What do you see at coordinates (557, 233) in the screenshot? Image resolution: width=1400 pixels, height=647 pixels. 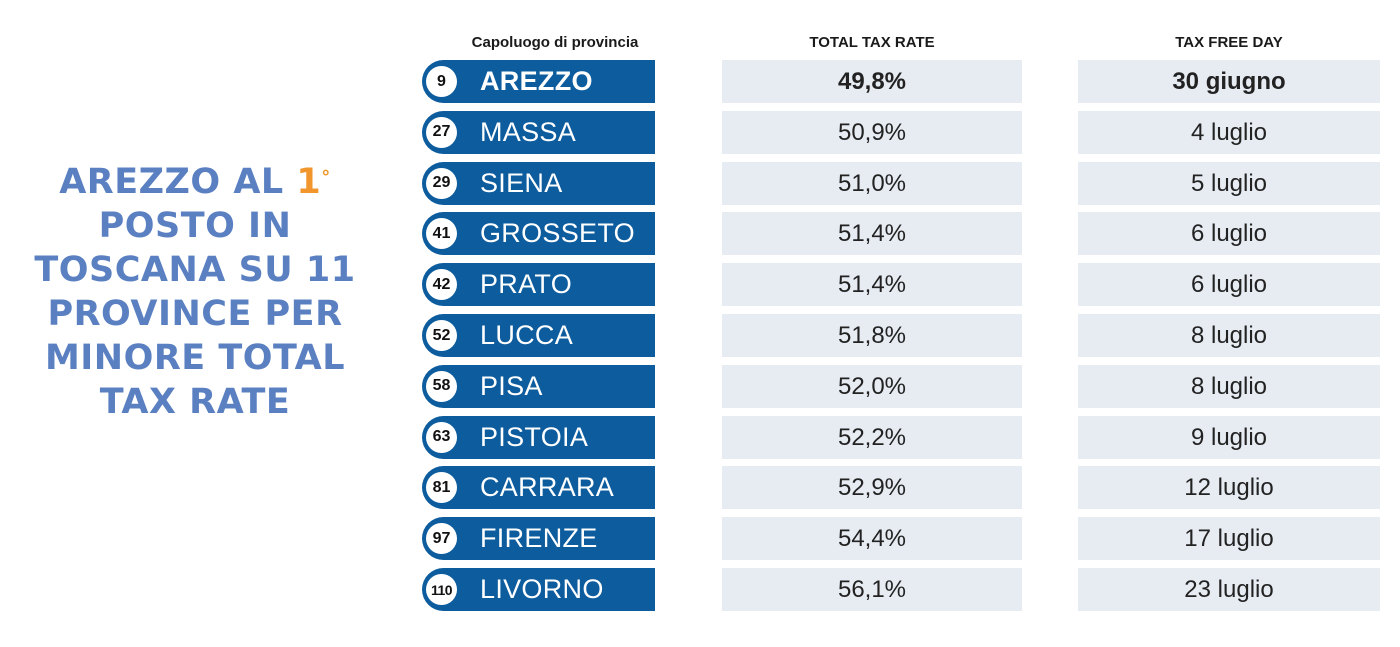 I see `province-name: GROSSETO` at bounding box center [557, 233].